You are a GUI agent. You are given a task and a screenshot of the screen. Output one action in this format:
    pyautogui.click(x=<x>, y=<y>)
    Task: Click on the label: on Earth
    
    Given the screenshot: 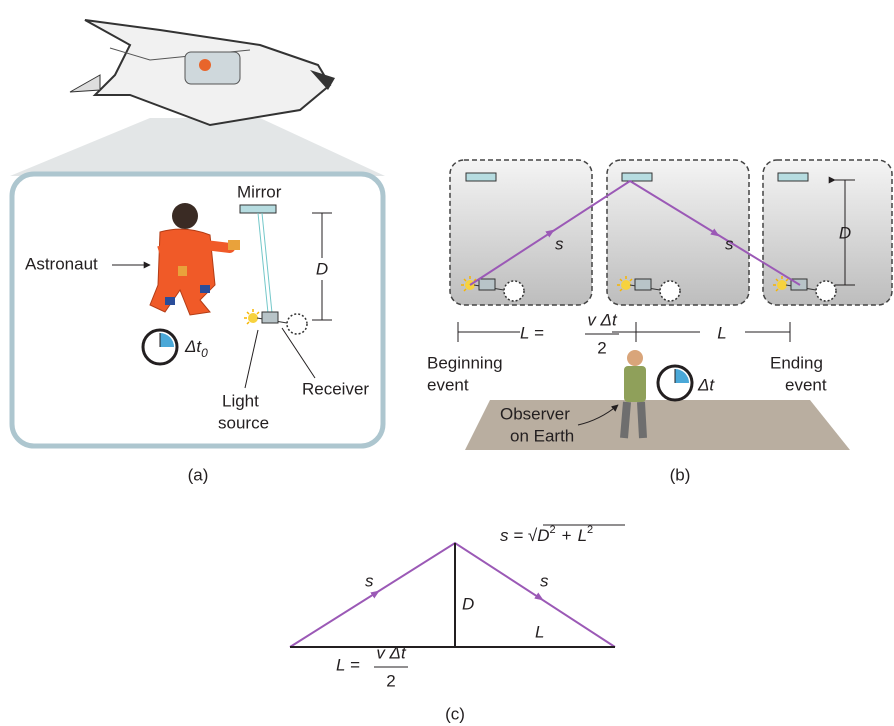 What is the action you would take?
    pyautogui.click(x=542, y=435)
    